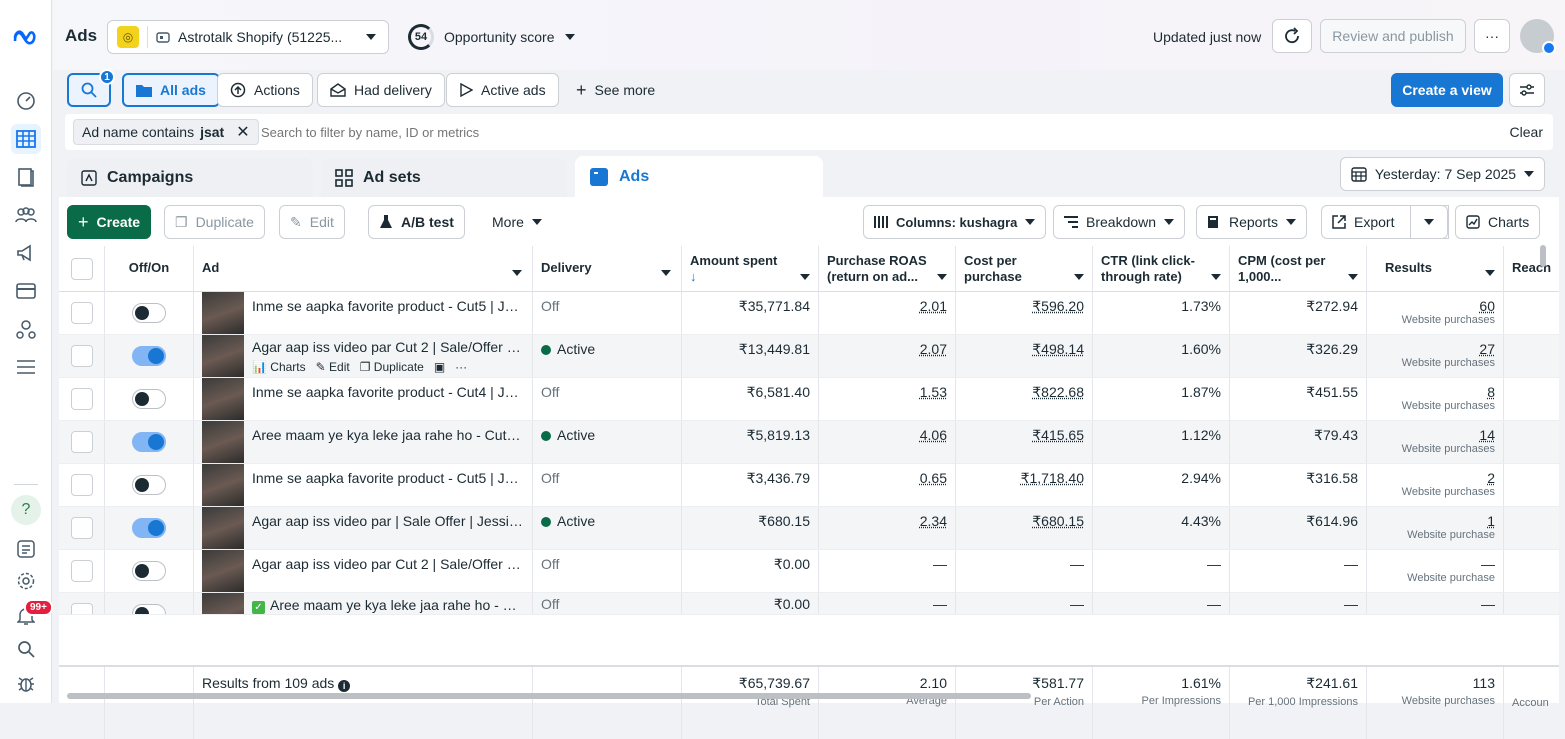 The image size is (1565, 739). I want to click on opportunity-score: 54 Opportunity score, so click(491, 37).